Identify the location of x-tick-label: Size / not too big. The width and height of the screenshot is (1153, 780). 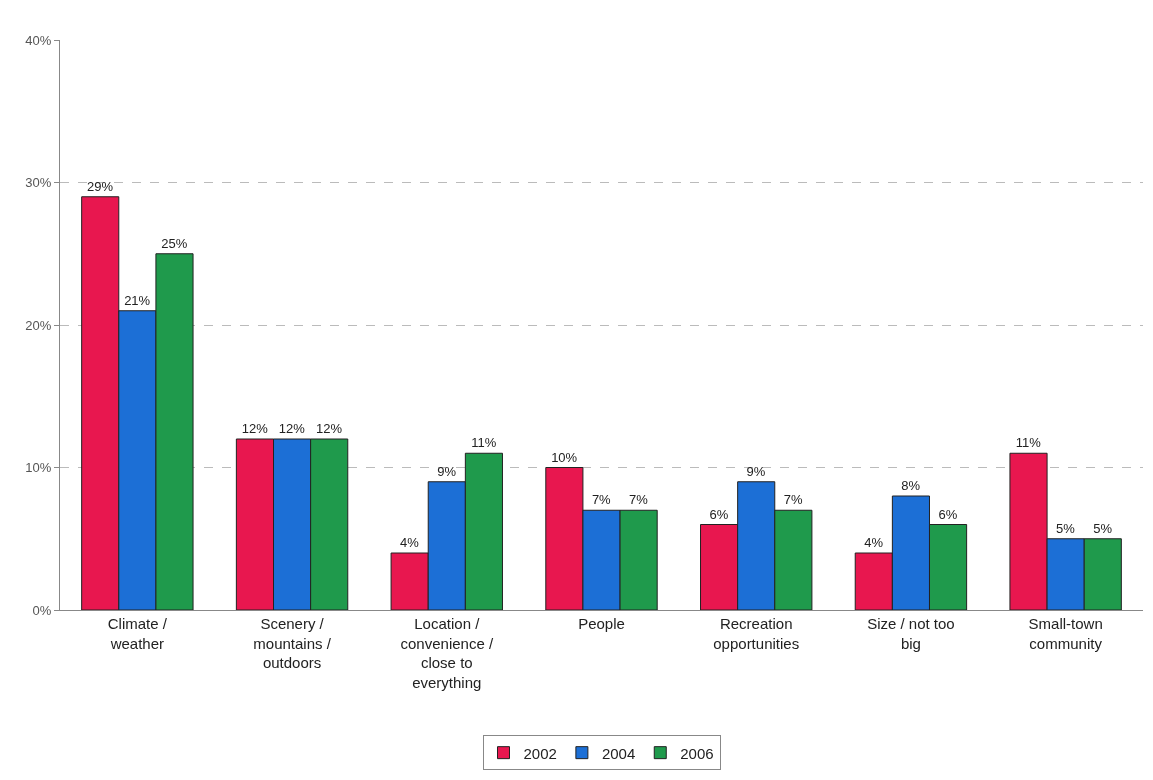
(911, 633).